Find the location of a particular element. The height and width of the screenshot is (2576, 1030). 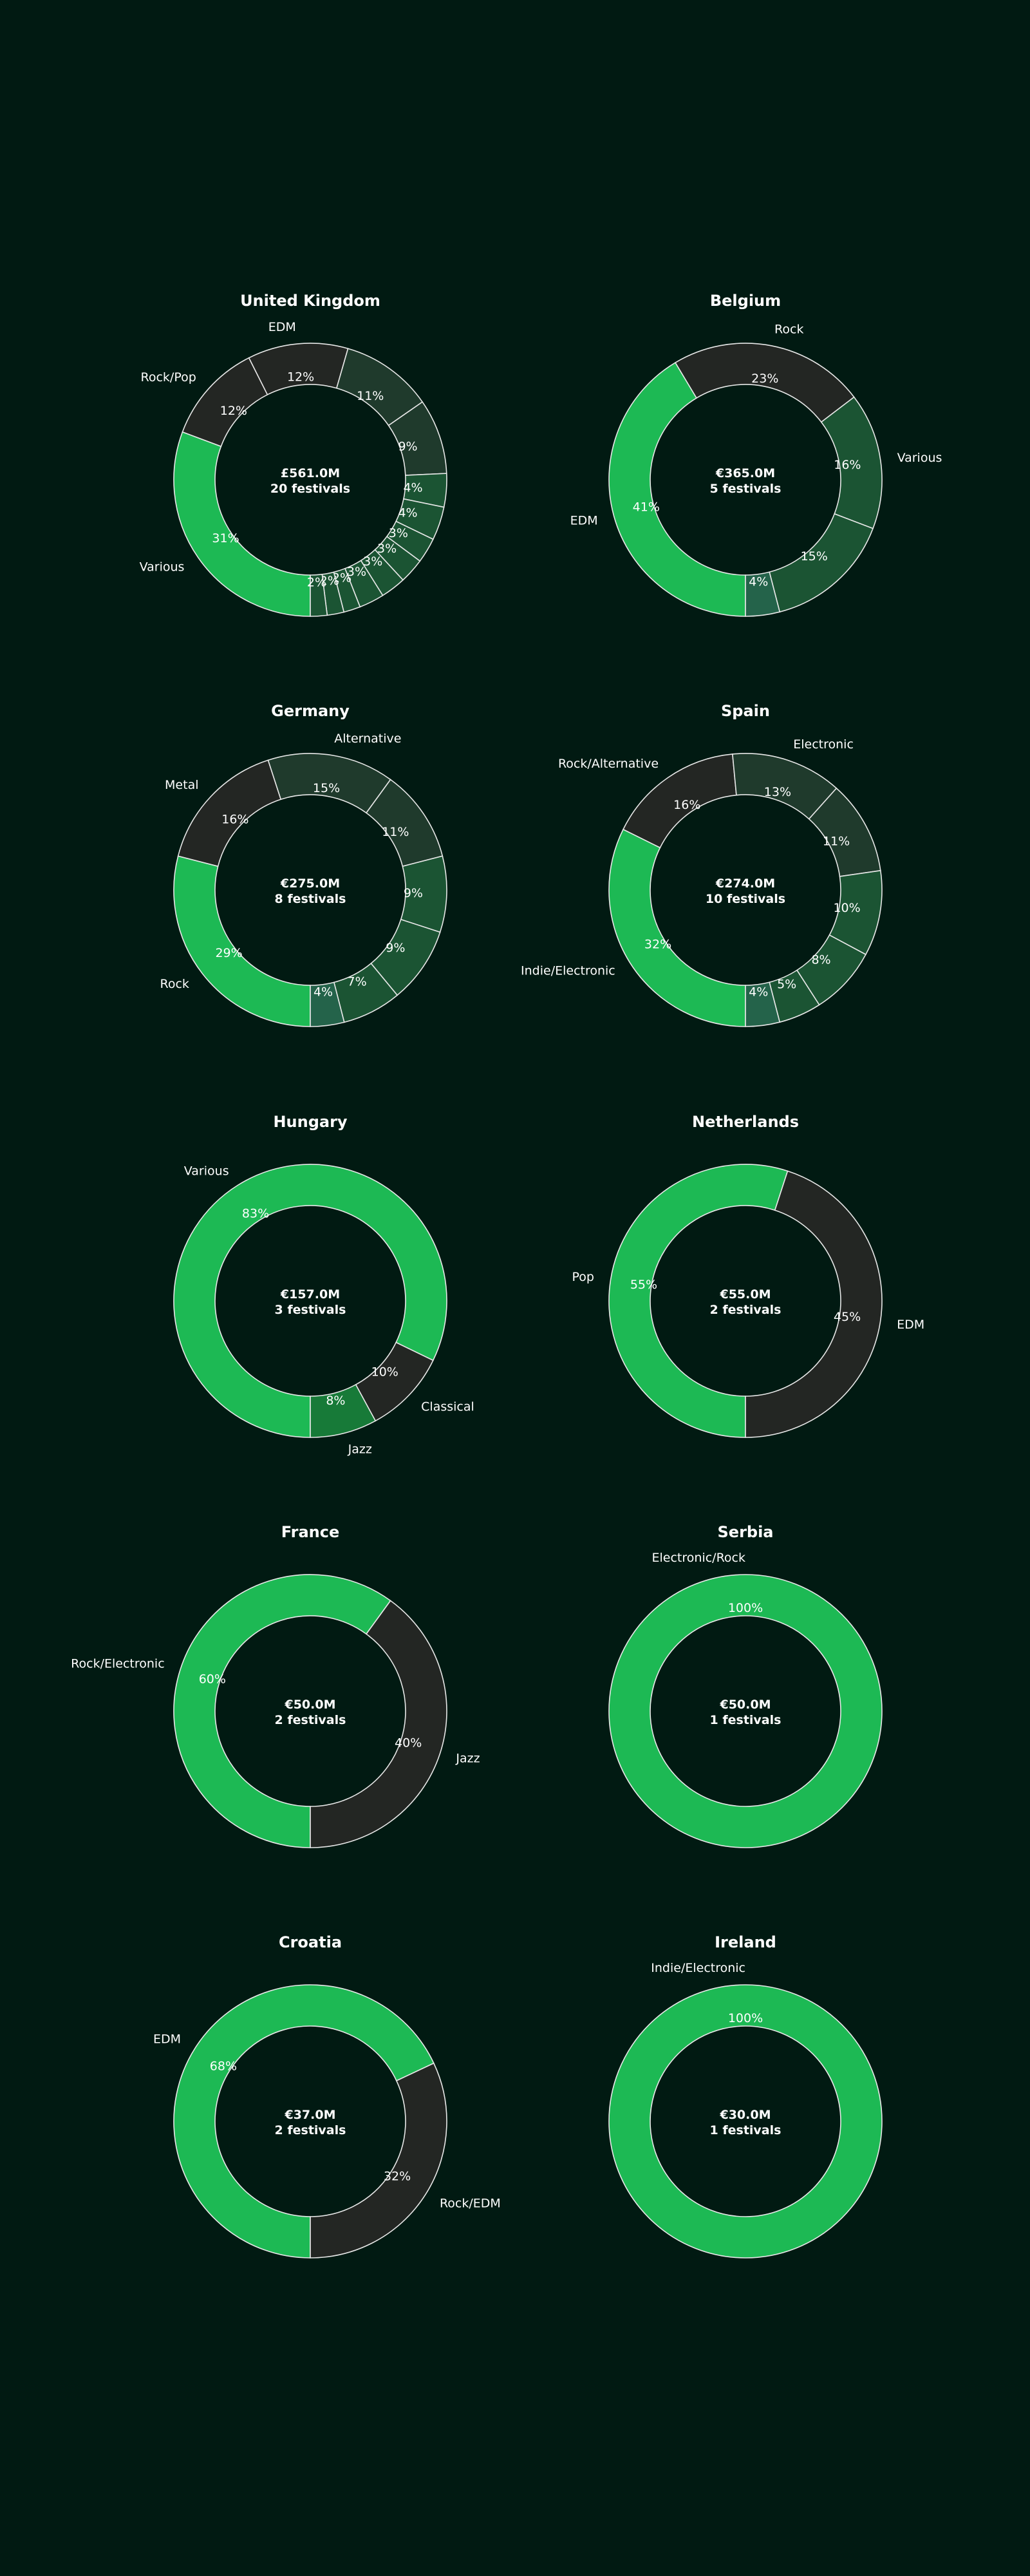

chart-title: Ireland is located at coordinates (745, 1942).